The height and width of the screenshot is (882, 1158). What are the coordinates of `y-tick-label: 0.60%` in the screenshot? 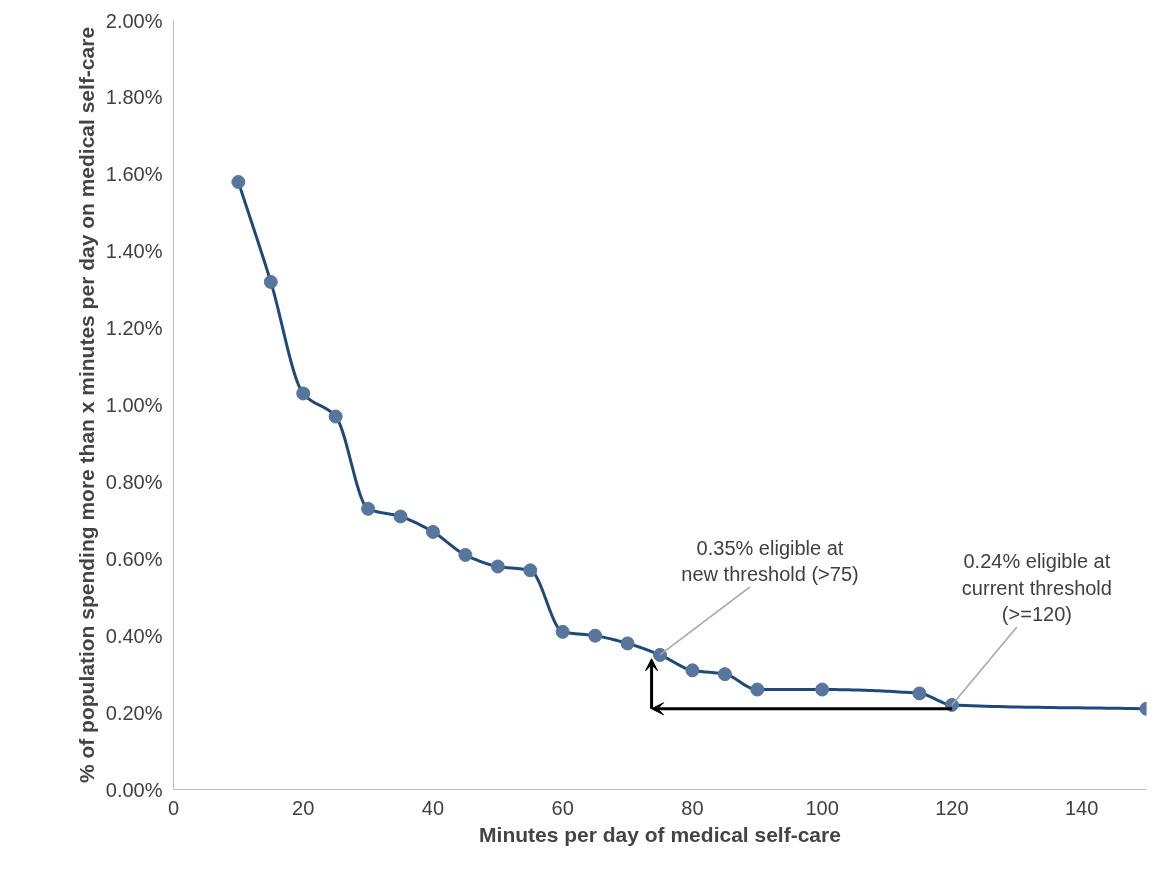 It's located at (134, 558).